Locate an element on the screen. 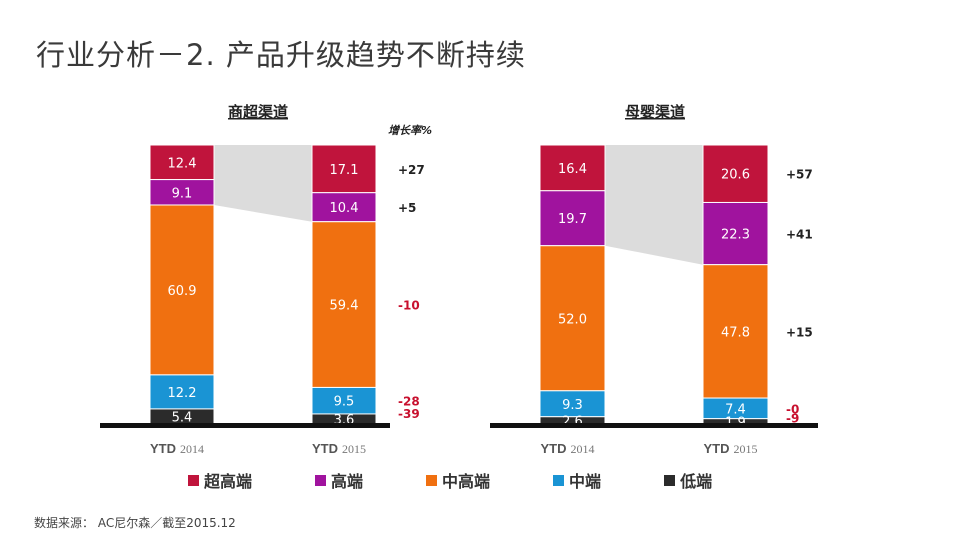  legend-label: 高端 is located at coordinates (347, 481).